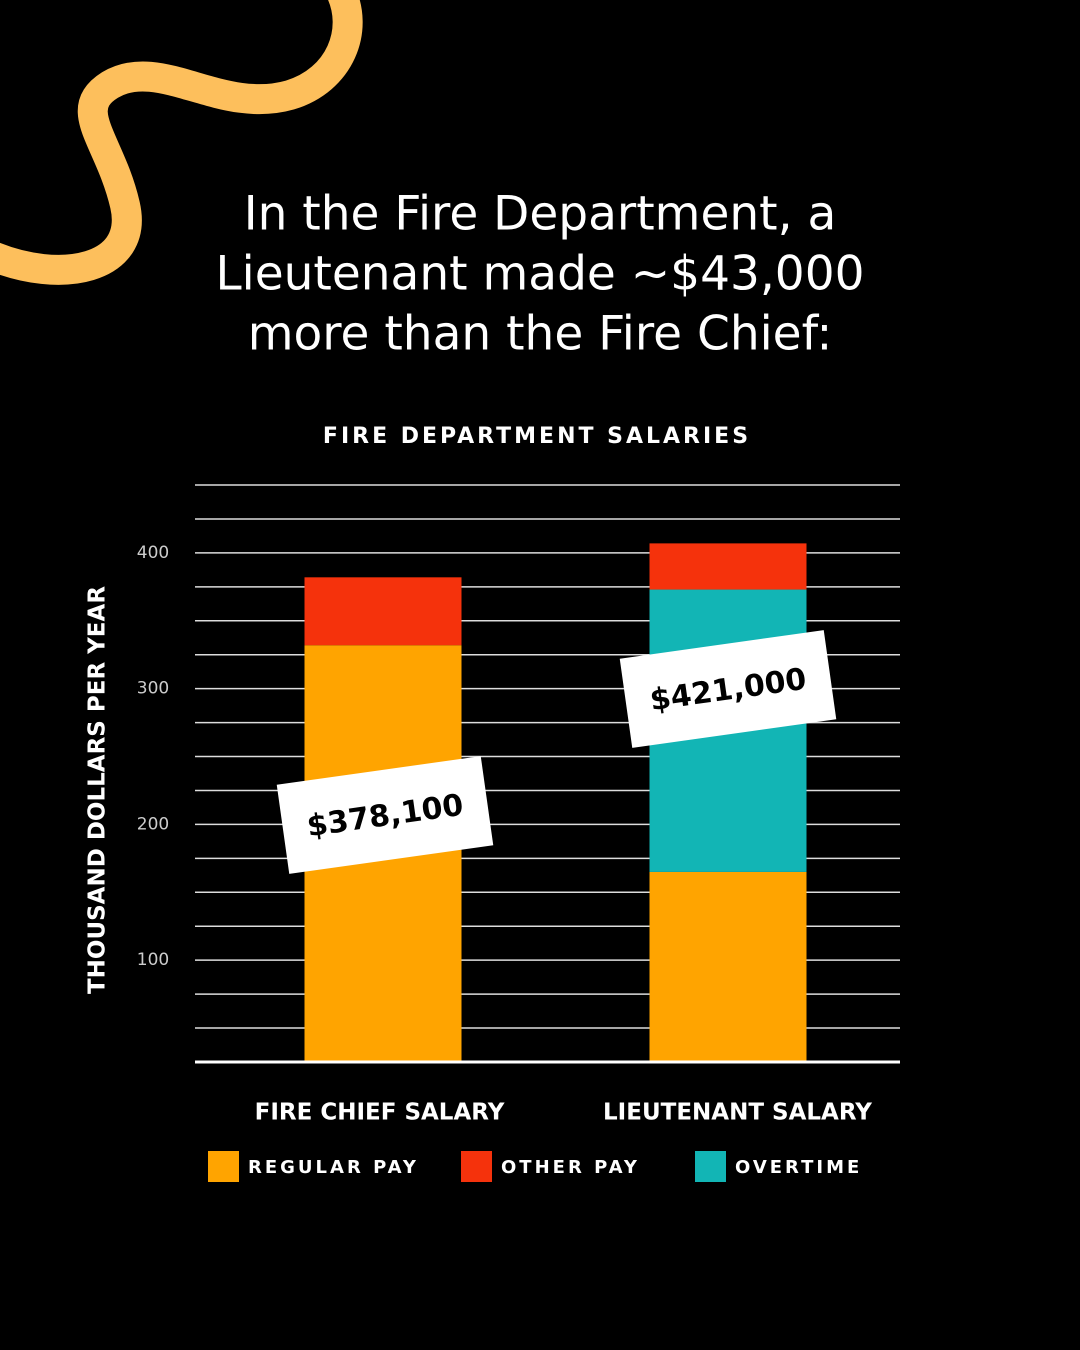  I want to click on decorative-squiggle, so click(181, 142).